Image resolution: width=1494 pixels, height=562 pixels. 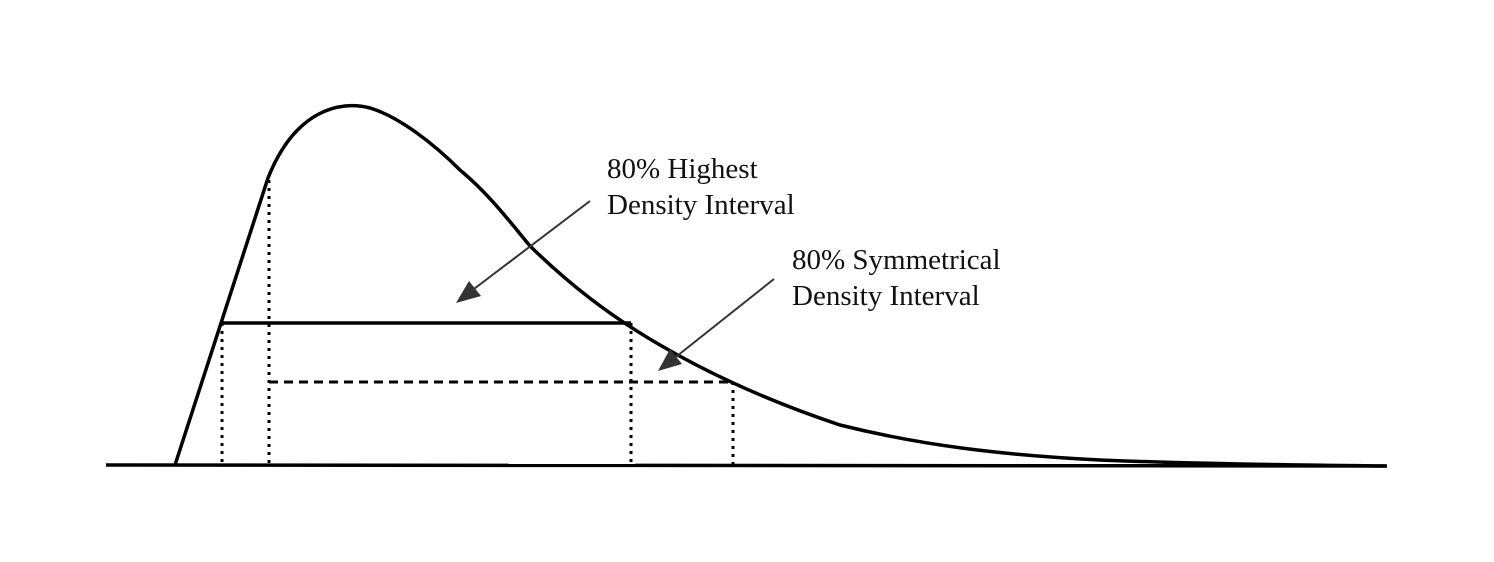 What do you see at coordinates (523, 251) in the screenshot?
I see `hdi-arrow` at bounding box center [523, 251].